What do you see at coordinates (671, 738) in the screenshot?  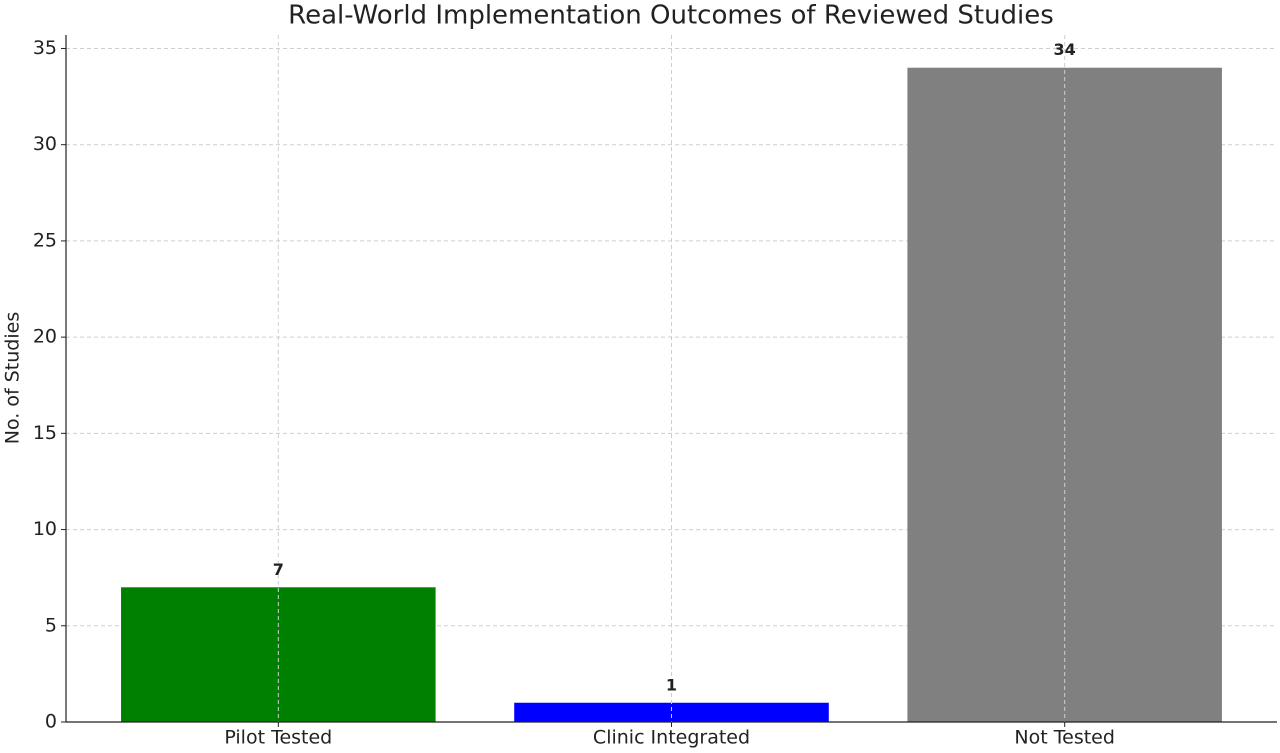 I see `x-tick-label: Clinic Integrated` at bounding box center [671, 738].